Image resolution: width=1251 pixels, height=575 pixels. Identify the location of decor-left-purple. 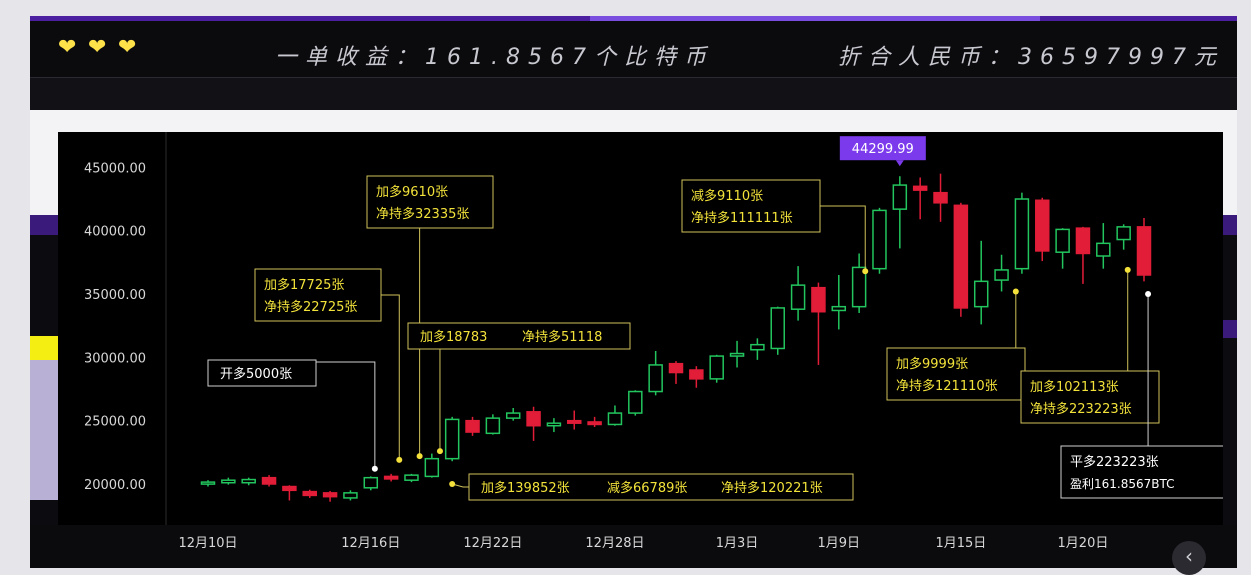
(44, 225).